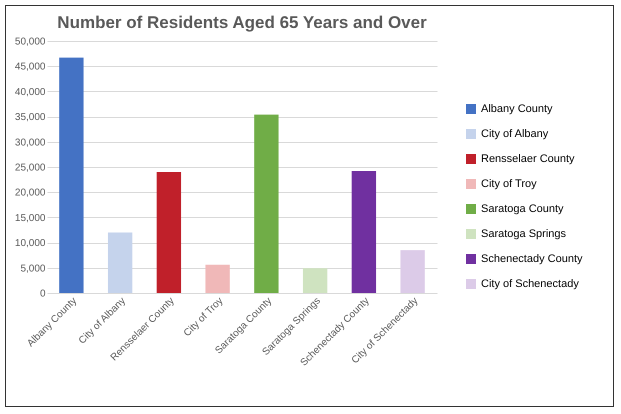 This screenshot has width=621, height=414. Describe the element at coordinates (30, 142) in the screenshot. I see `y-tick-label: 30,000` at that location.